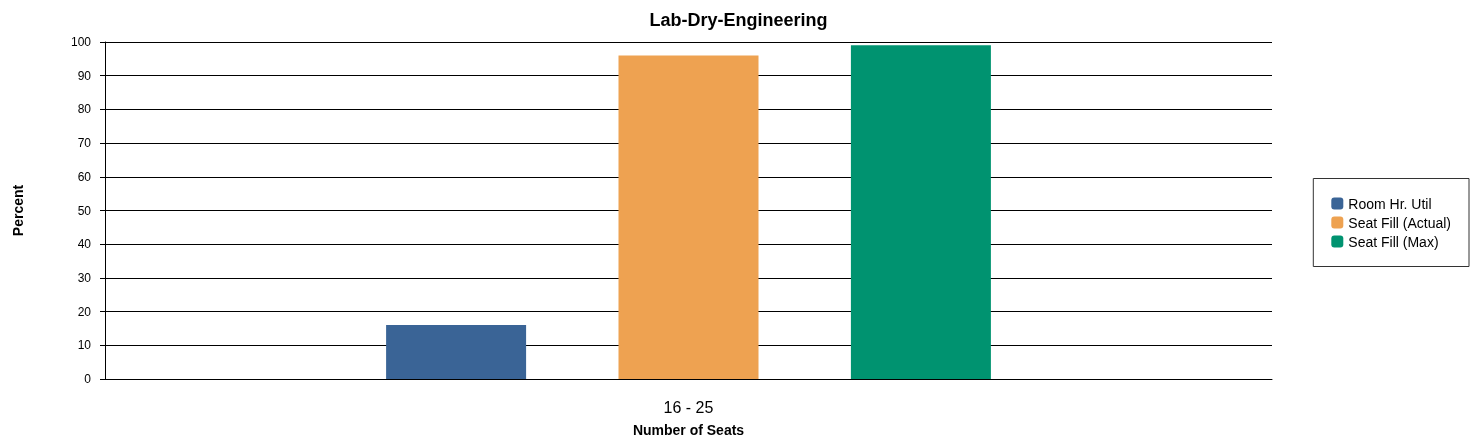  Describe the element at coordinates (688, 430) in the screenshot. I see `x-axis-title: Number of Seats` at that location.